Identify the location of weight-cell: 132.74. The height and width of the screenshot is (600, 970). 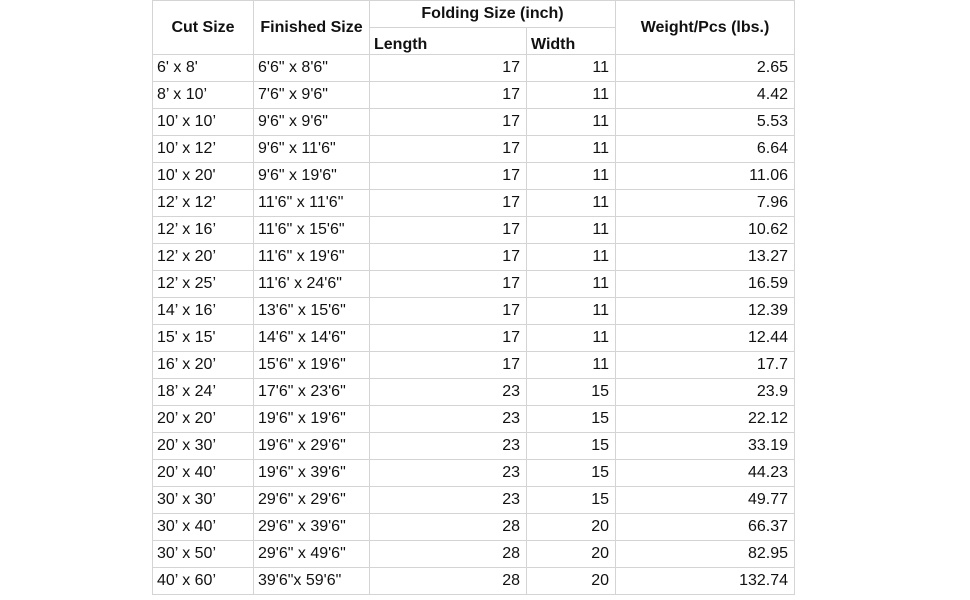
(705, 581).